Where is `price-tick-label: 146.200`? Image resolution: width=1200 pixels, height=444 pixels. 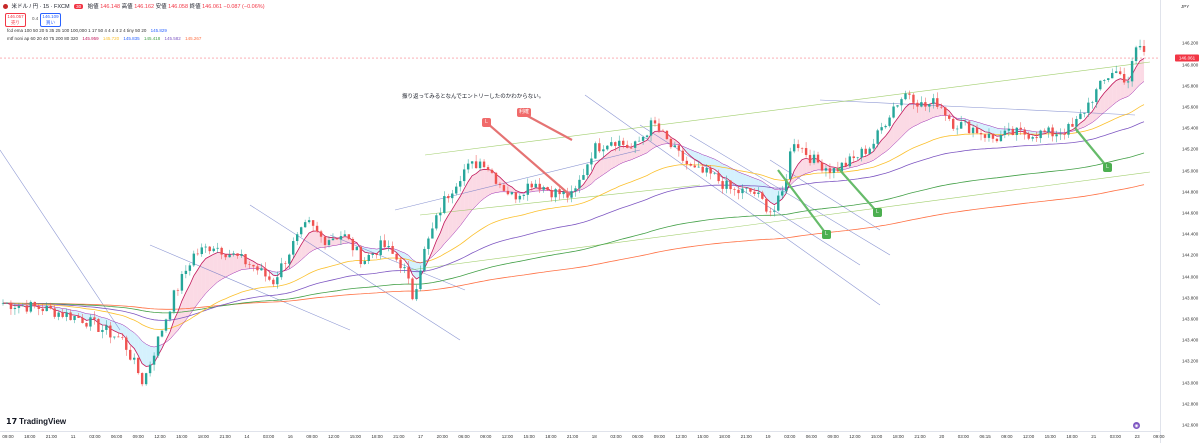
price-tick-label: 146.200 is located at coordinates (1190, 43).